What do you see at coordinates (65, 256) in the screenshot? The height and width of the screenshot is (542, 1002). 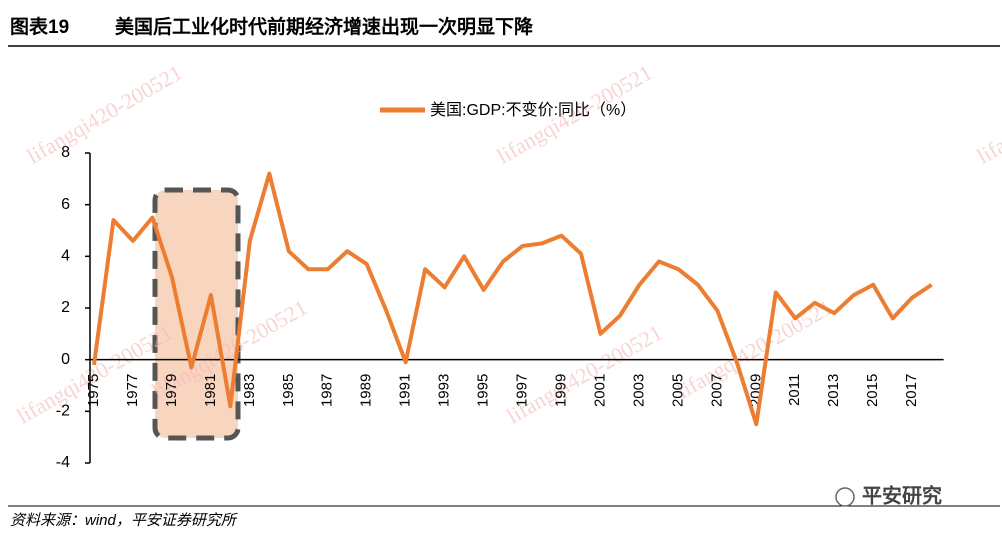 I see `y-tick-label: 4` at bounding box center [65, 256].